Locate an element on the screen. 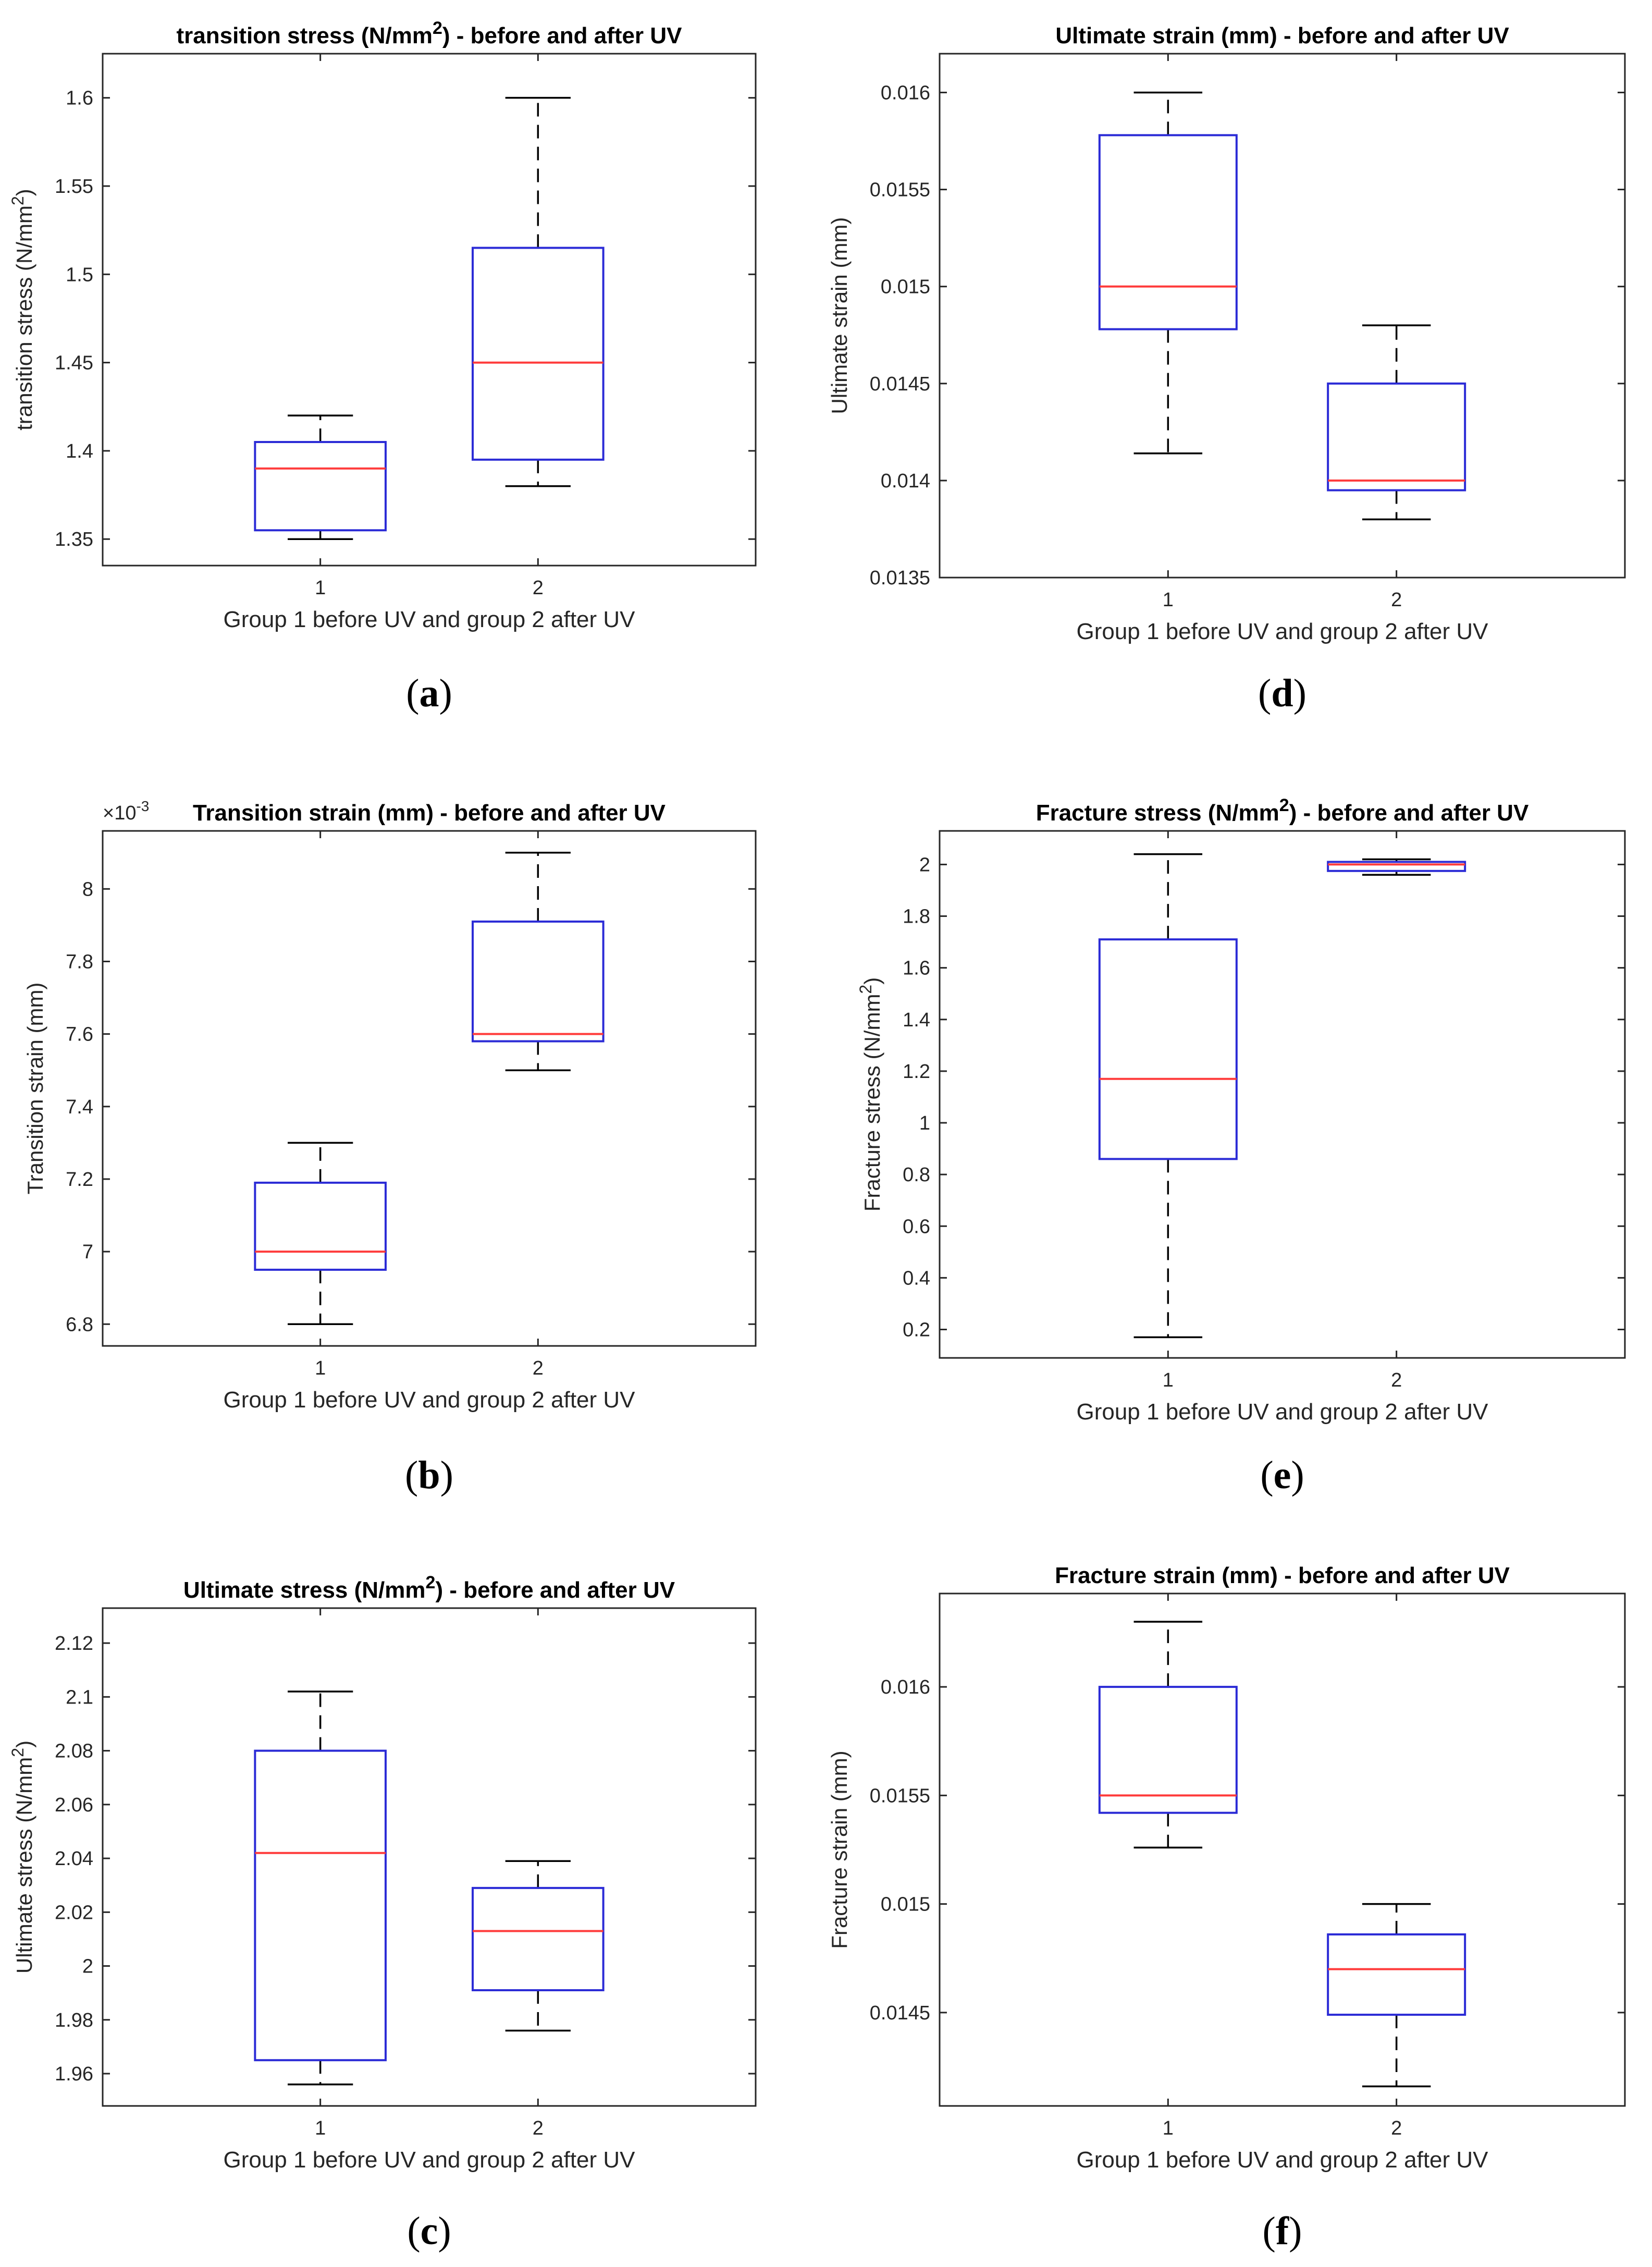  ytick-label: 0.6 is located at coordinates (916, 1227).